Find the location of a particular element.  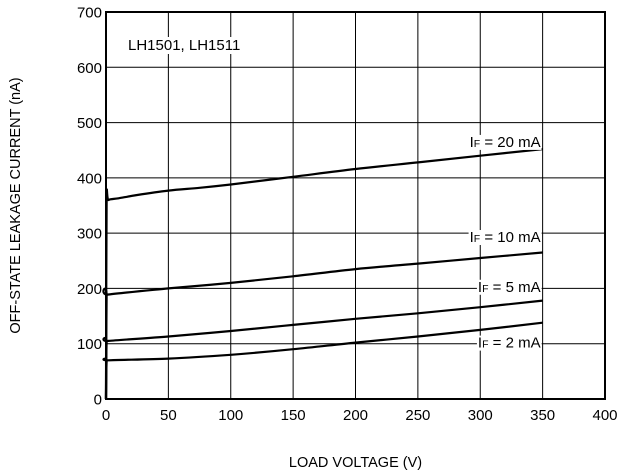

series-label-2: IF = 5 mA is located at coordinates (509, 287).